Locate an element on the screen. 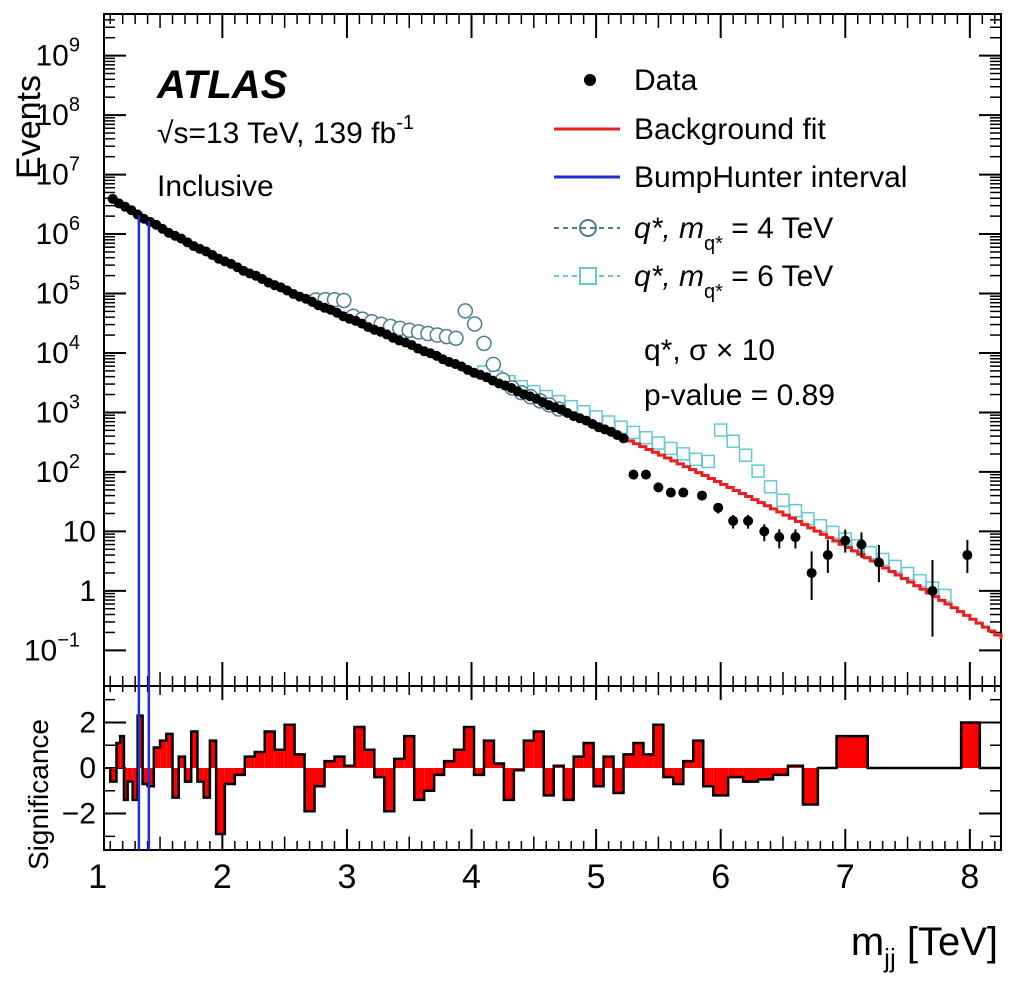  y-tick-label: 10² is located at coordinates (58, 470).